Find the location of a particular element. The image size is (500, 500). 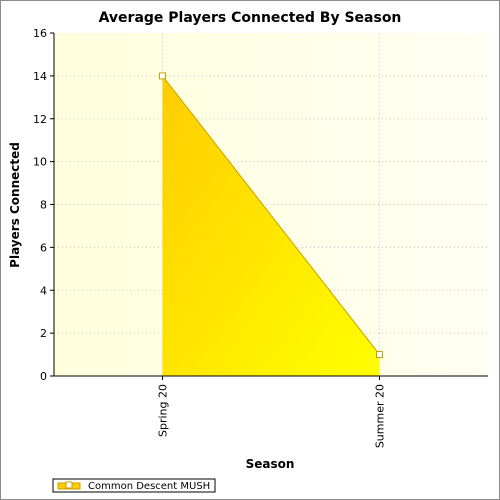

y-tick-label-1: 2 is located at coordinates (43, 333).